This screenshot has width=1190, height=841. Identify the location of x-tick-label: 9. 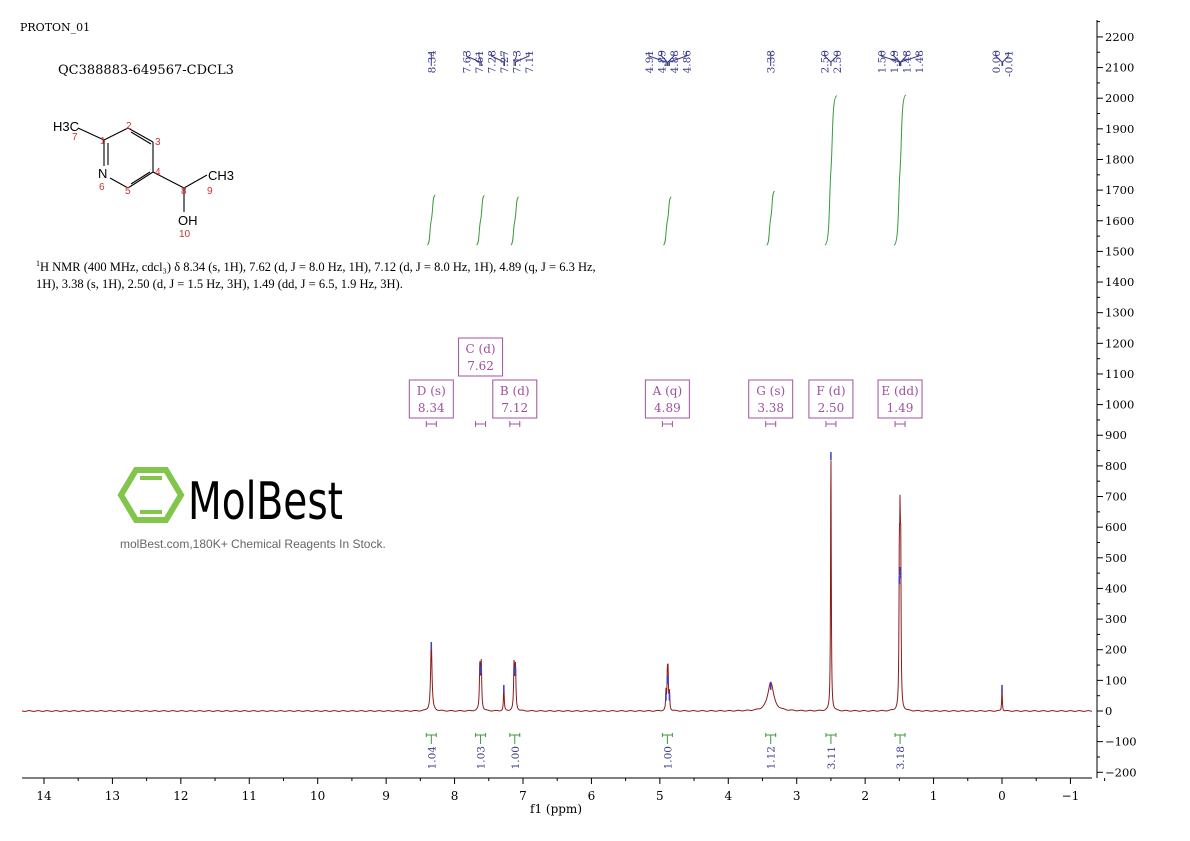
(386, 796).